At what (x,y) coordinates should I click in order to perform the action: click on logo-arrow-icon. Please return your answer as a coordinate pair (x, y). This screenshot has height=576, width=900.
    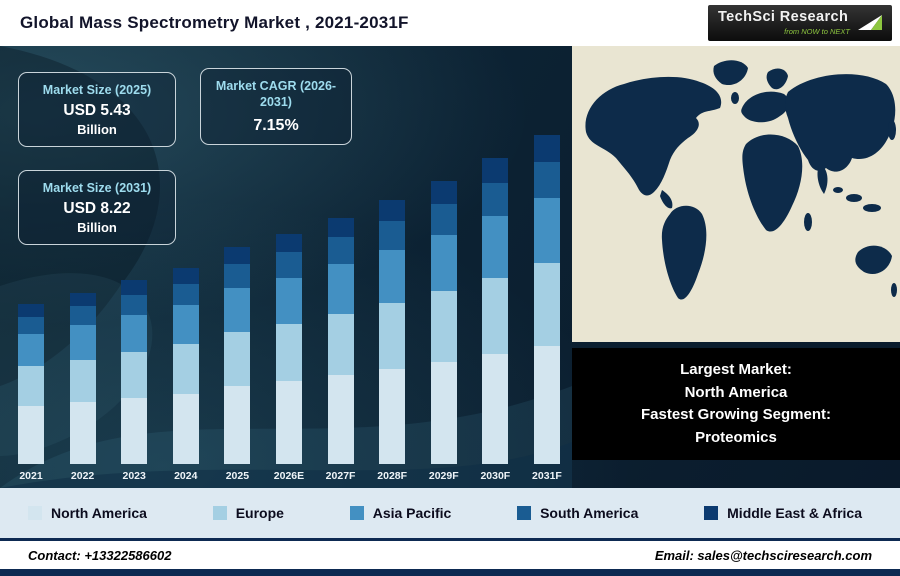
    Looking at the image, I should click on (870, 22).